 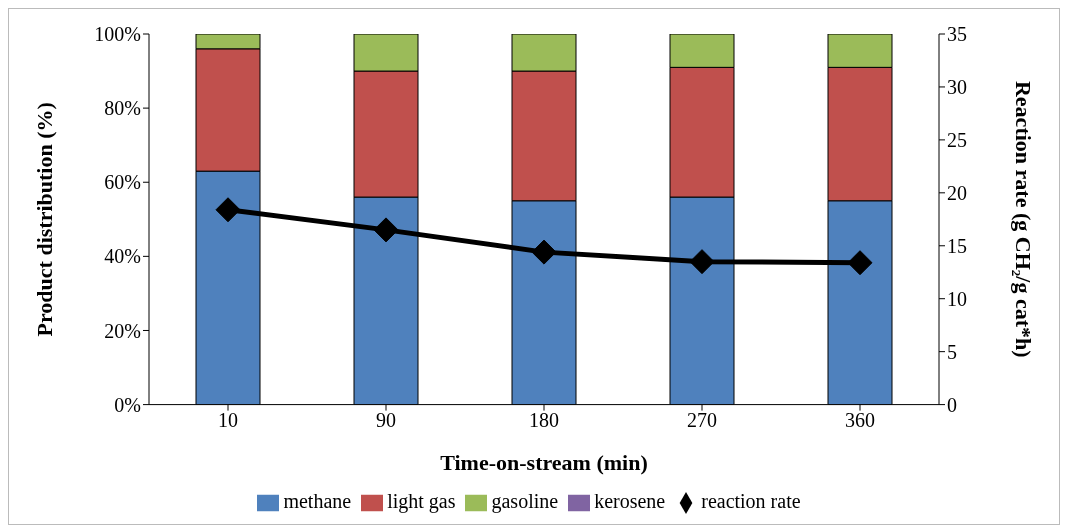 What do you see at coordinates (317, 500) in the screenshot?
I see `legend-label: methane` at bounding box center [317, 500].